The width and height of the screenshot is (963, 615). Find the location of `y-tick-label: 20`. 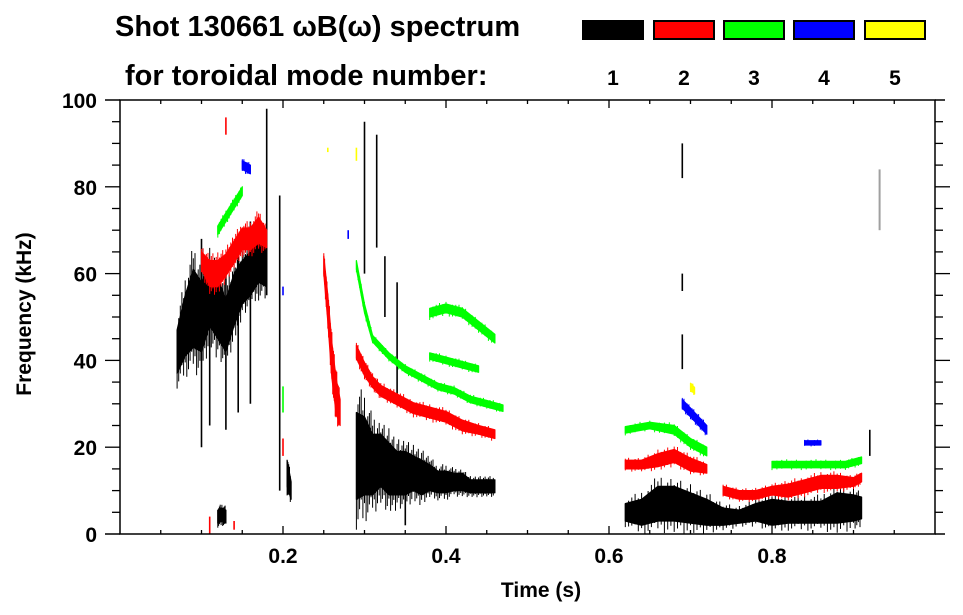

y-tick-label: 20 is located at coordinates (85, 448).